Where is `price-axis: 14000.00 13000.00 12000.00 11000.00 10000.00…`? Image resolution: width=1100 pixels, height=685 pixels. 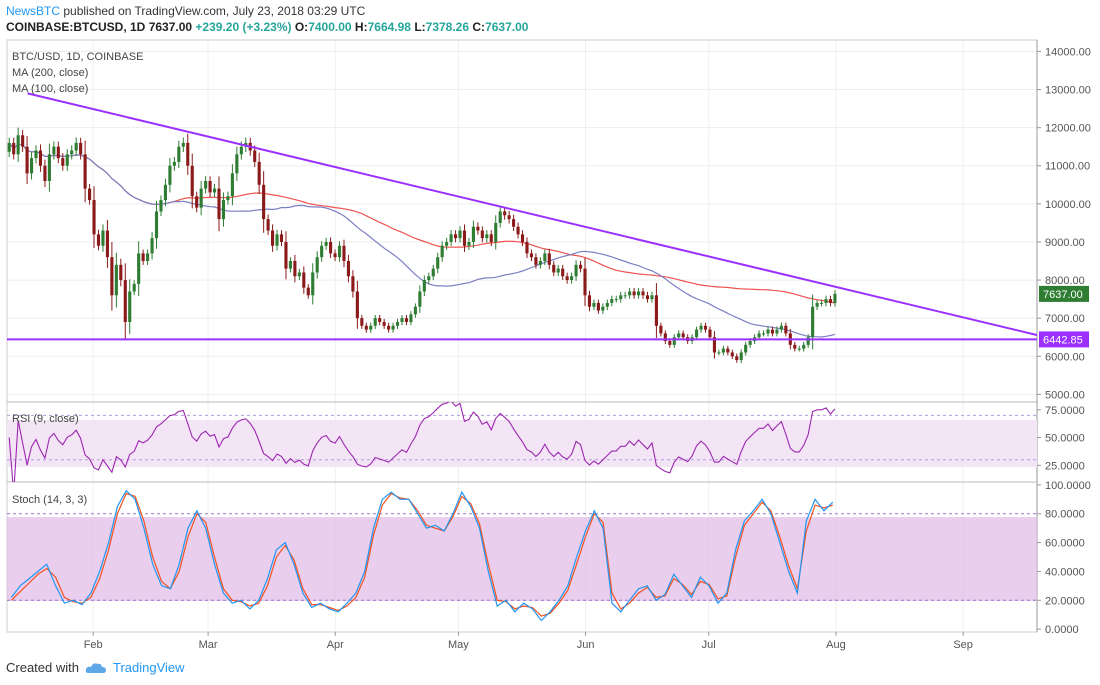 price-axis: 14000.00 13000.00 12000.00 11000.00 10000.00… is located at coordinates (1064, 341).